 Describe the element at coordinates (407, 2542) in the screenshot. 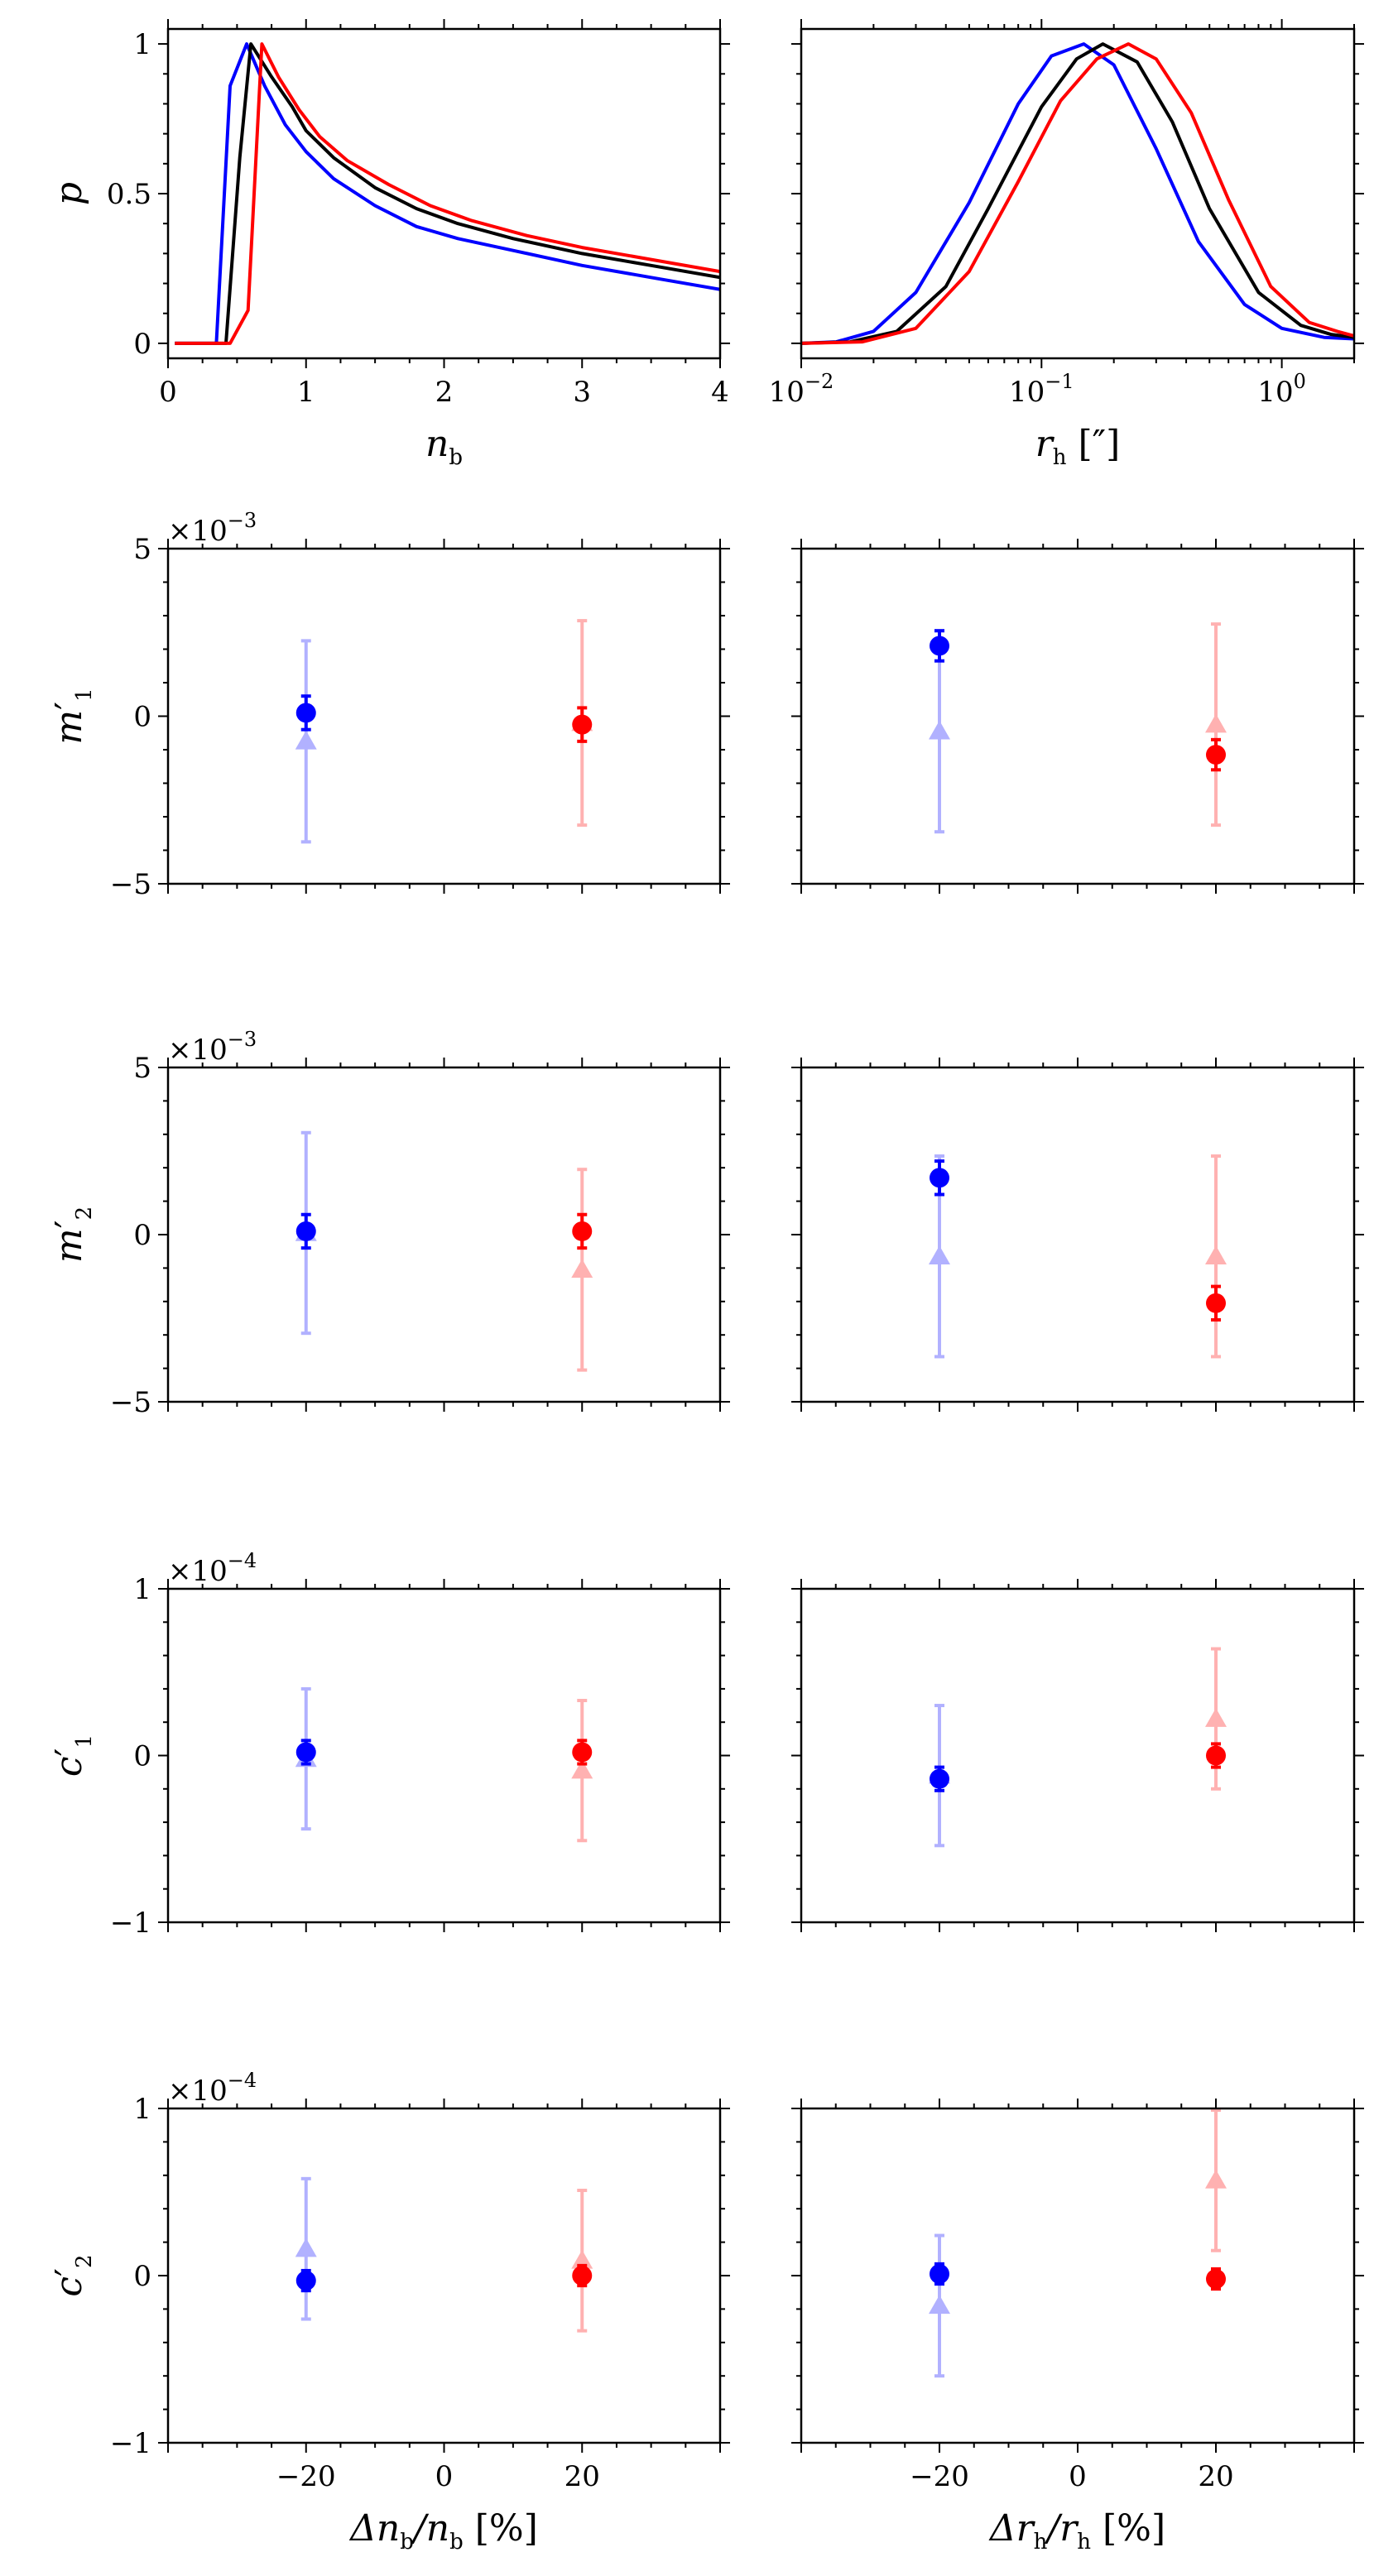

I see `x-label-sub: b` at that location.